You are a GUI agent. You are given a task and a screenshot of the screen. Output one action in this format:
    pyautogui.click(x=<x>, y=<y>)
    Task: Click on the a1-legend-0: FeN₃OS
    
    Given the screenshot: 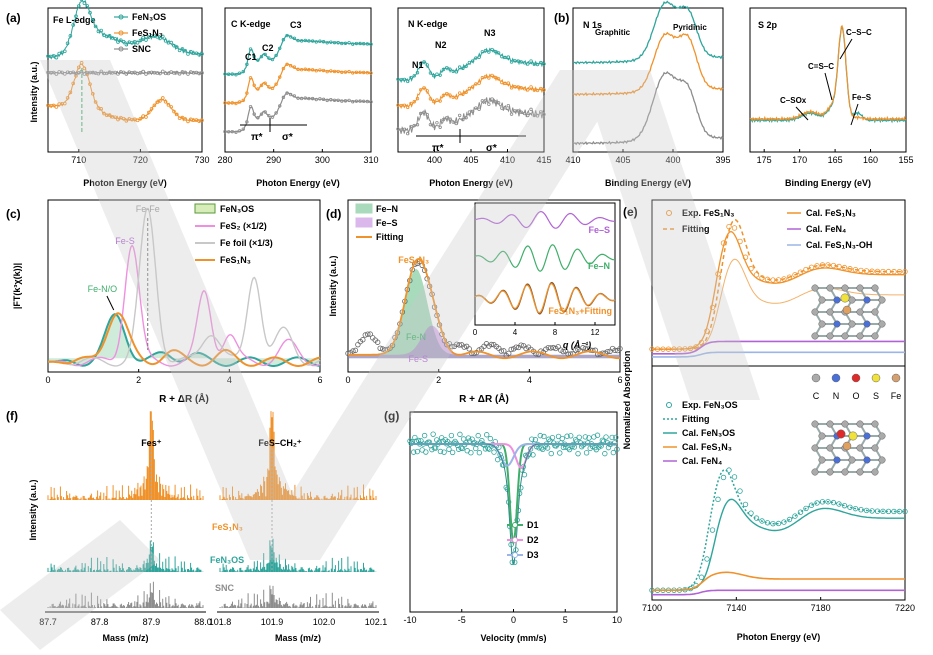 What is the action you would take?
    pyautogui.click(x=149, y=17)
    